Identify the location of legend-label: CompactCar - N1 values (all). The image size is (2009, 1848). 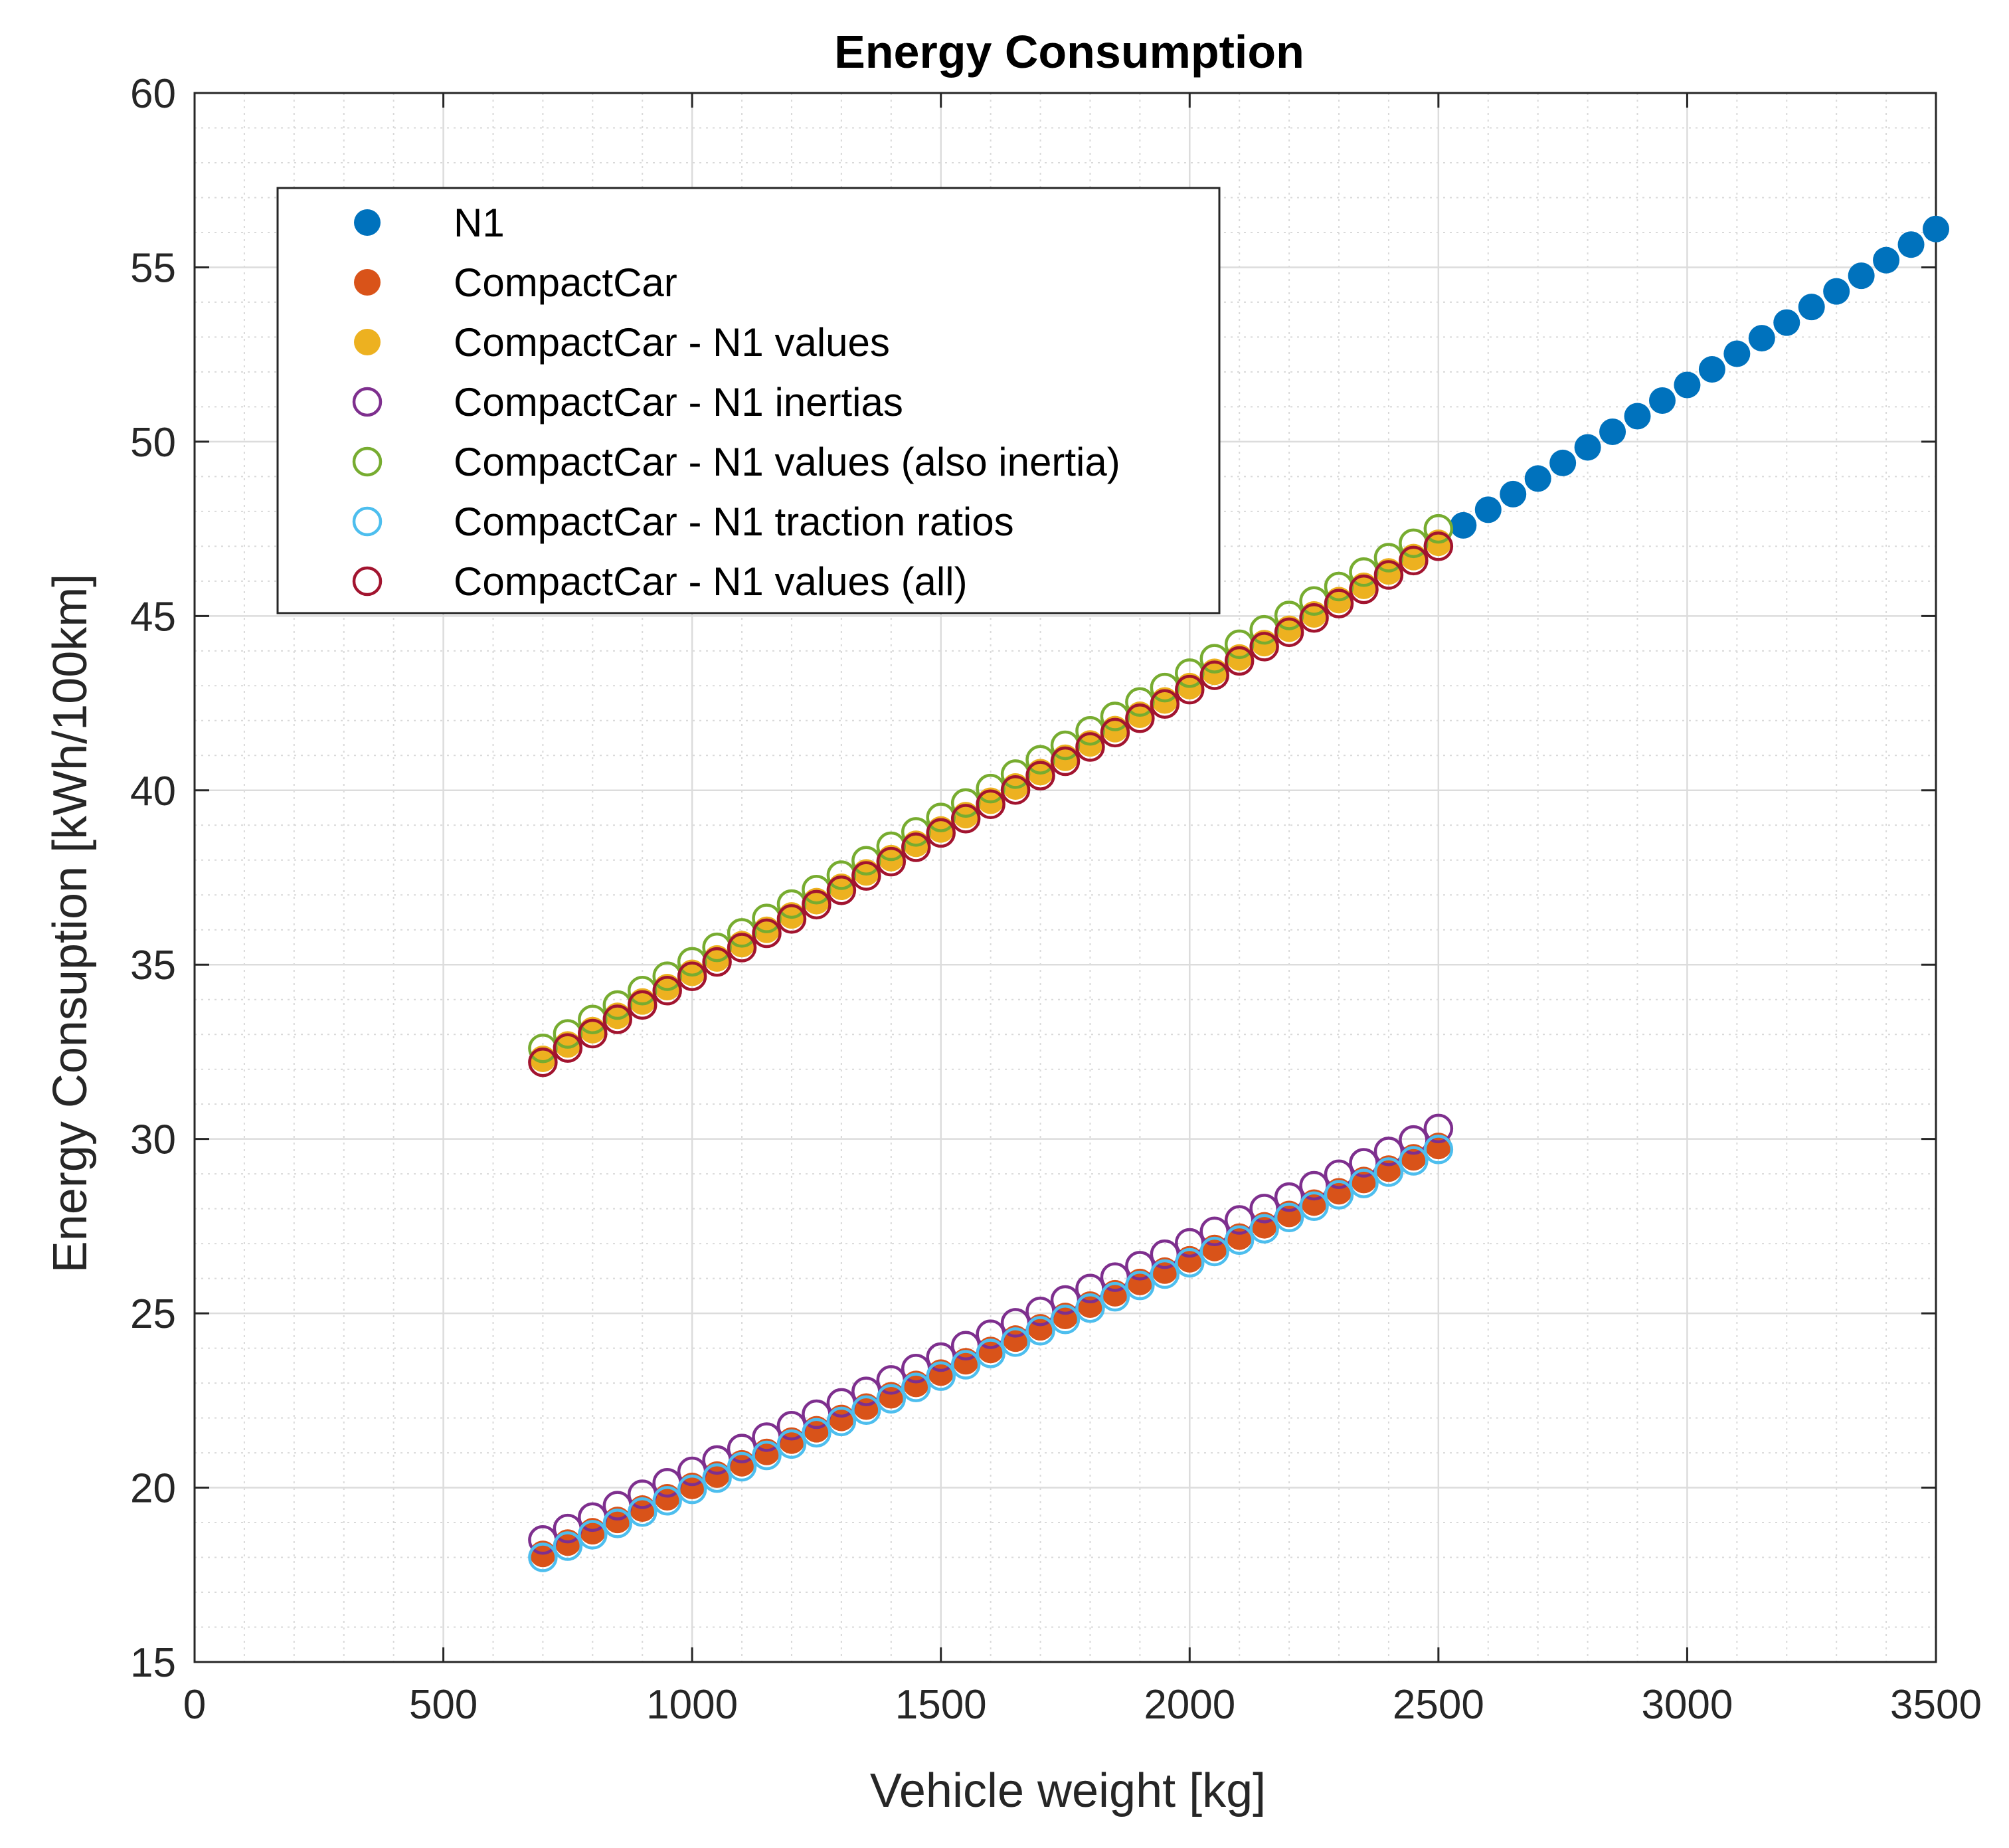
(711, 581).